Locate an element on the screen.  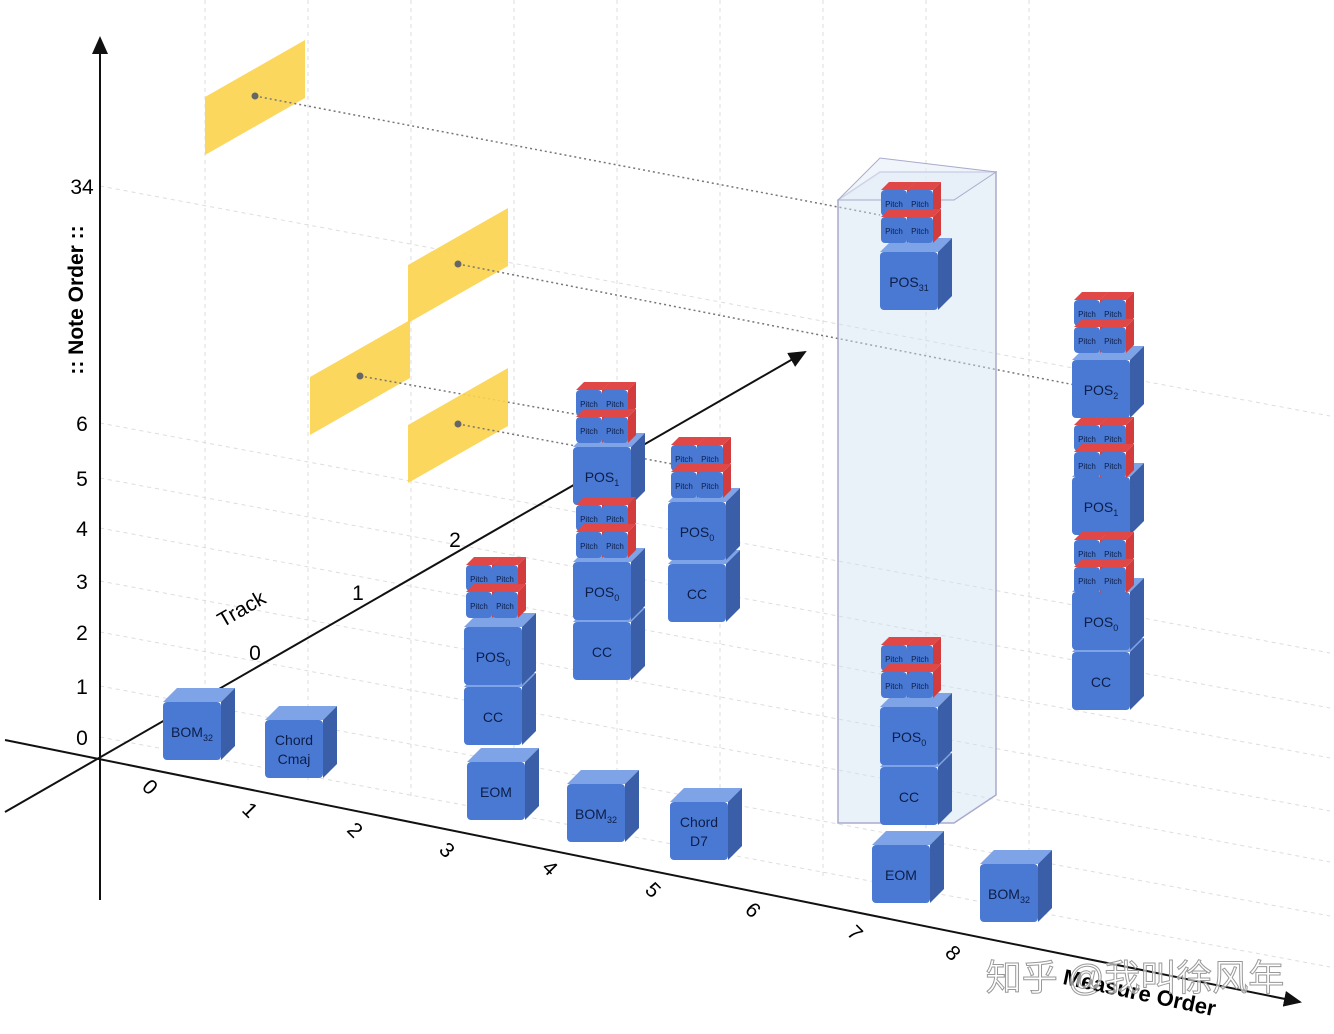
cube: Chord Cmaj is located at coordinates (301, 742).